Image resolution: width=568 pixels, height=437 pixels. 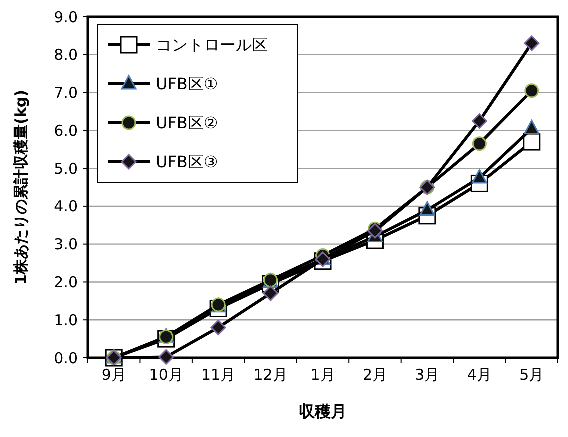 What do you see at coordinates (66, 320) in the screenshot?
I see `y-tick-label: 1.0` at bounding box center [66, 320].